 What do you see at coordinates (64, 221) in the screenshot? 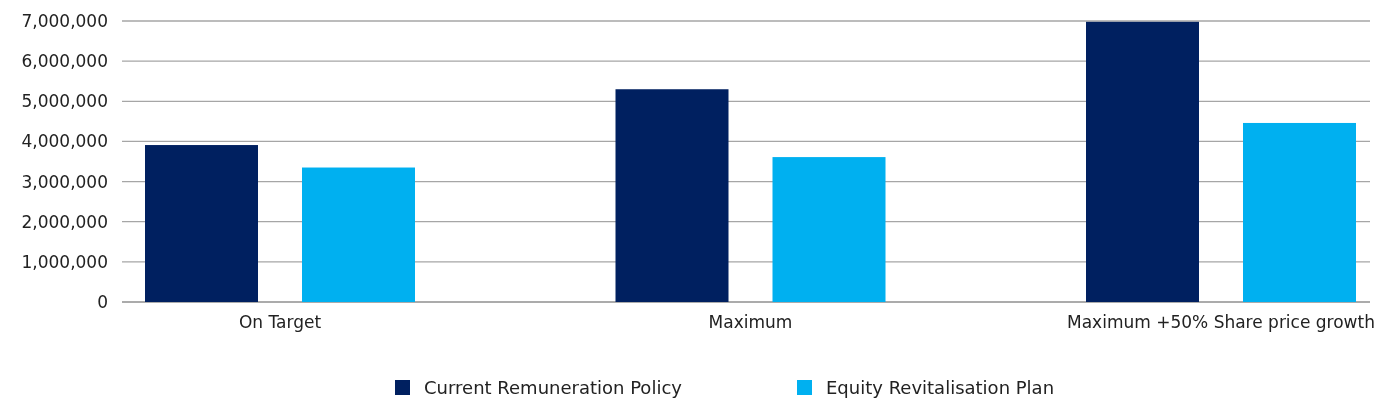
I see `y-tick-label: 2,000,000` at bounding box center [64, 221].